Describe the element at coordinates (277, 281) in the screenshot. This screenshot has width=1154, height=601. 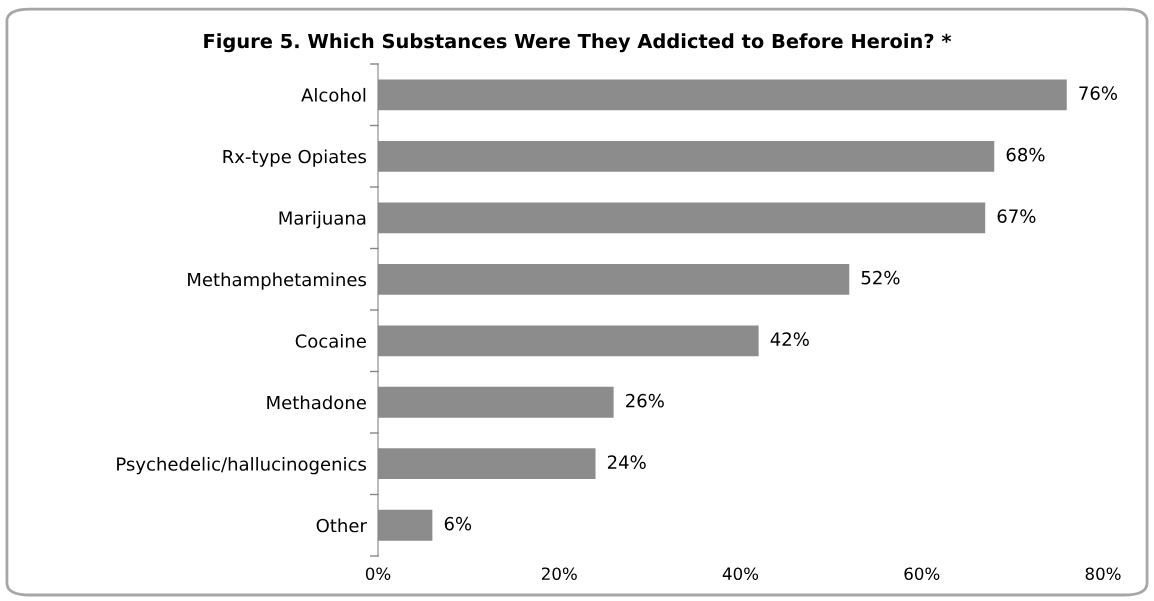
I see `y-tick-label: Methamphetamines` at that location.